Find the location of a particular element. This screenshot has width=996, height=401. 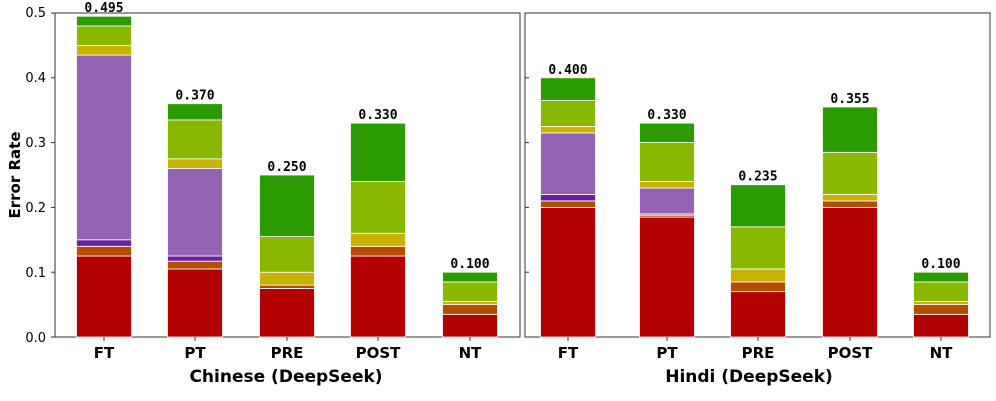

y-tick-label: 0.1 is located at coordinates (35, 273).